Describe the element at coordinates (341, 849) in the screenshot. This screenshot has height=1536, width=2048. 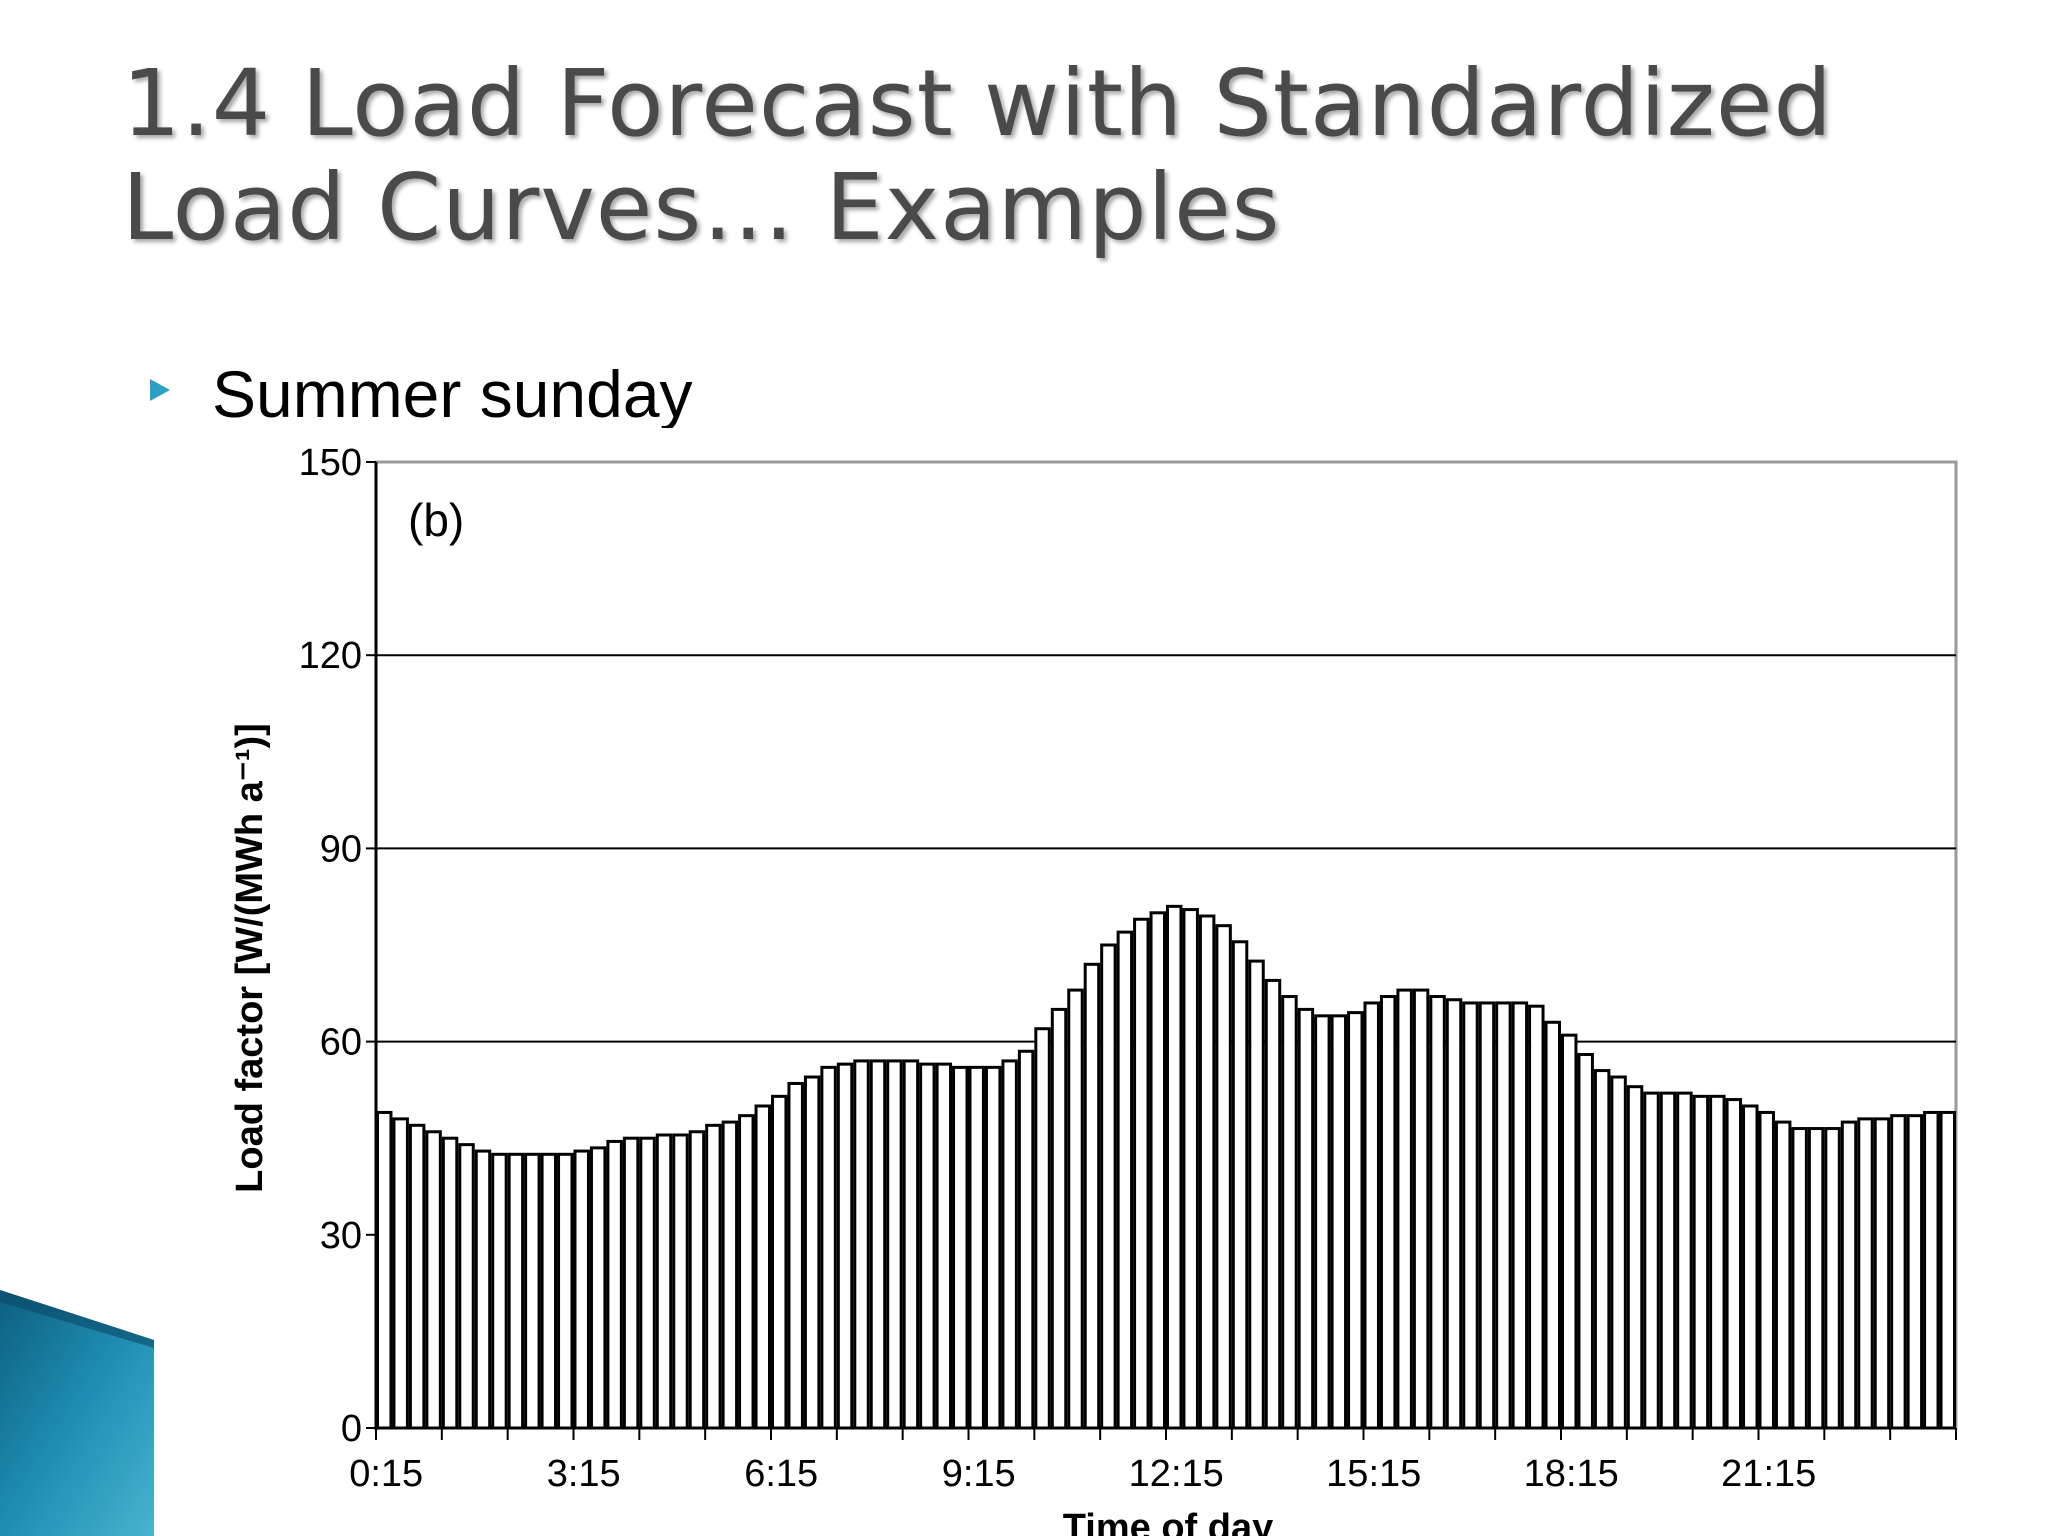
I see `y-tick-label: 90` at that location.